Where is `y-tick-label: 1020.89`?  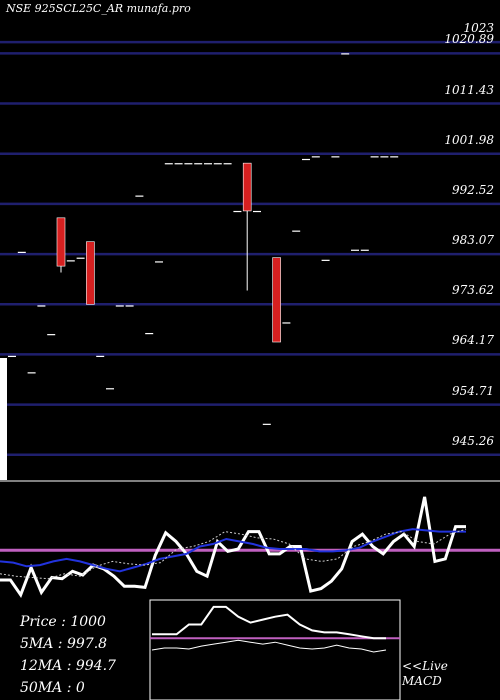 y-tick-label: 1020.89 is located at coordinates (469, 39).